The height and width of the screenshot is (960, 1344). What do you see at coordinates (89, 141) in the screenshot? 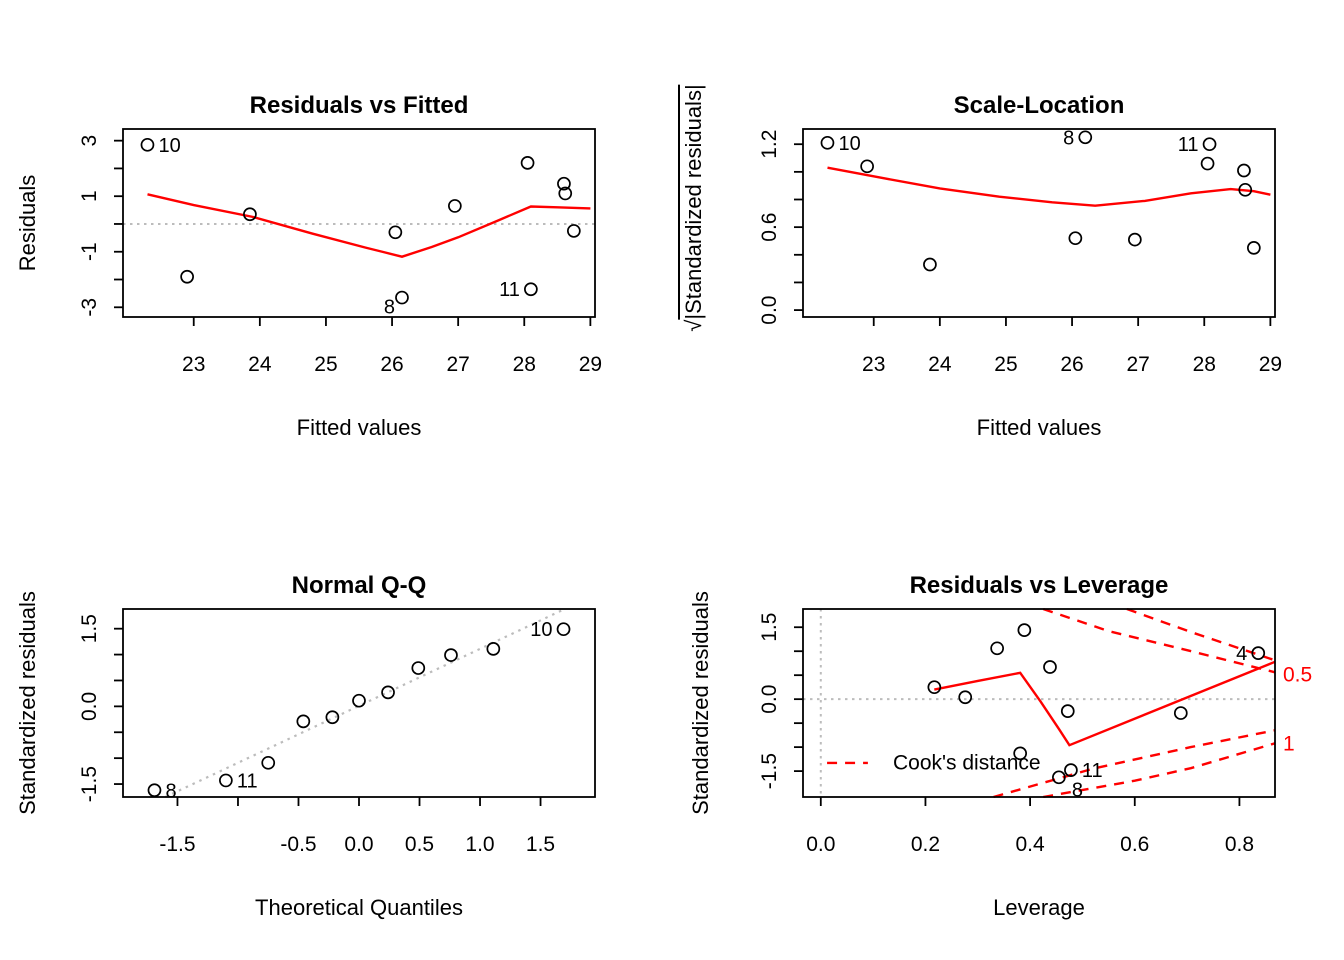
I see `y-tick-label: 3` at bounding box center [89, 141].